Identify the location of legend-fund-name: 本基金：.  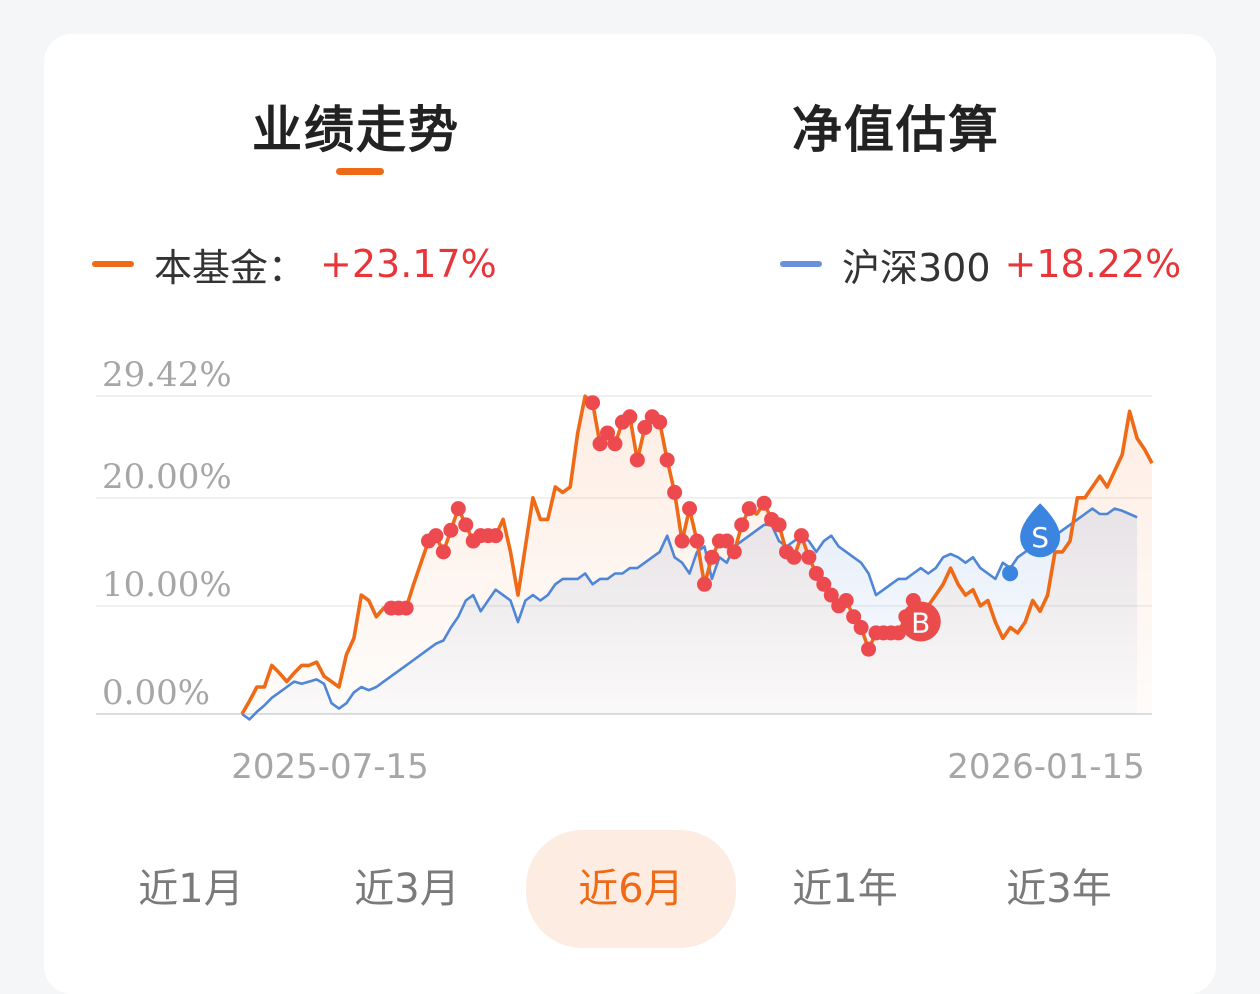
(230, 267).